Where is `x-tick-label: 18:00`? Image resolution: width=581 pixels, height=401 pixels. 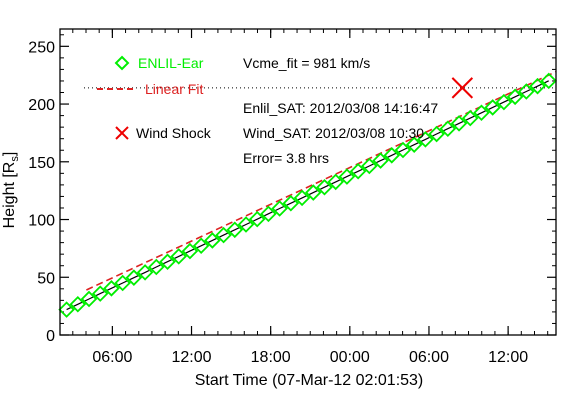
x-tick-label: 18:00 is located at coordinates (271, 357).